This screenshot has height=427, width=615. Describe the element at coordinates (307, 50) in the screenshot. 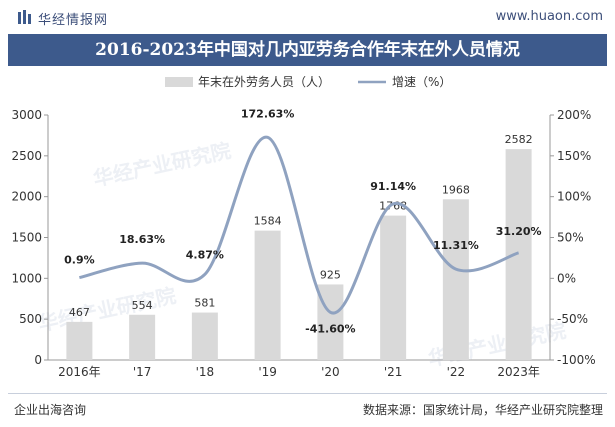

I see `chart-title: 2016-2023年中国对几内亚劳务合作年末在外人员情况` at that location.